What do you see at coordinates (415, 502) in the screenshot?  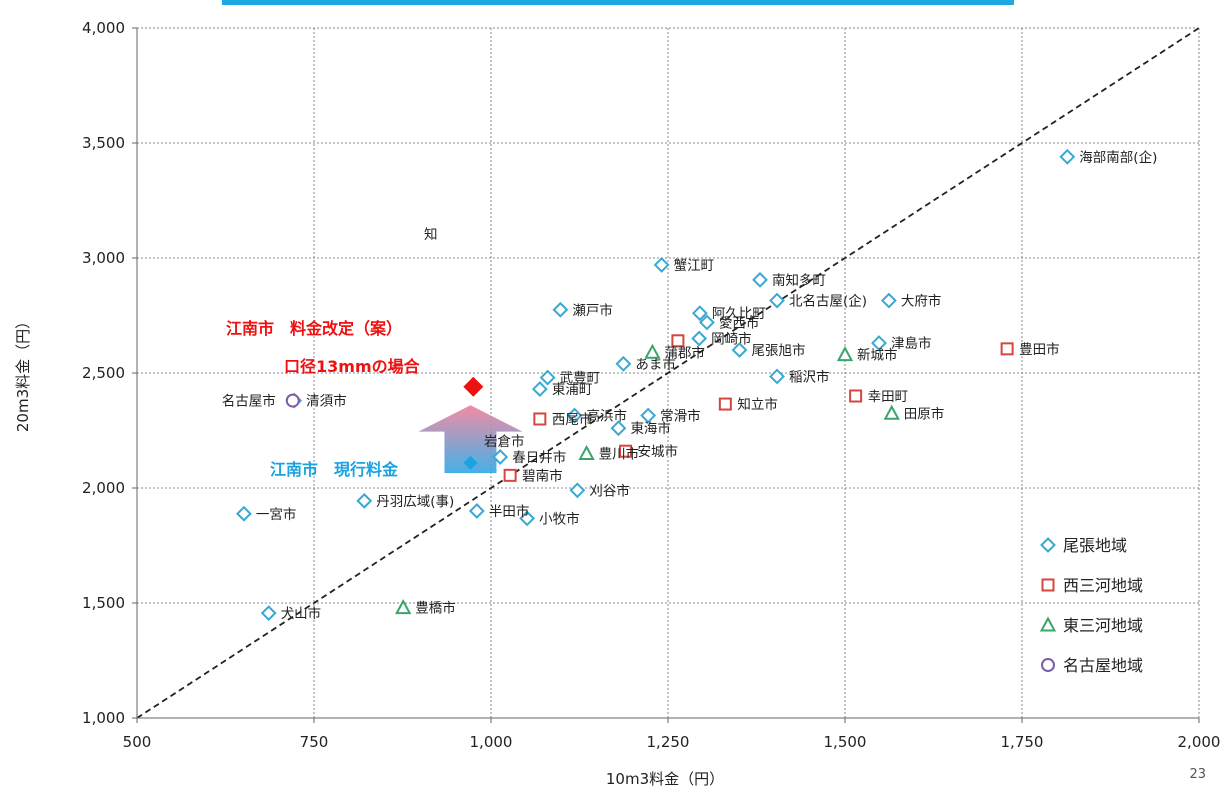 I see `data-label: 丹羽広域(事)` at bounding box center [415, 502].